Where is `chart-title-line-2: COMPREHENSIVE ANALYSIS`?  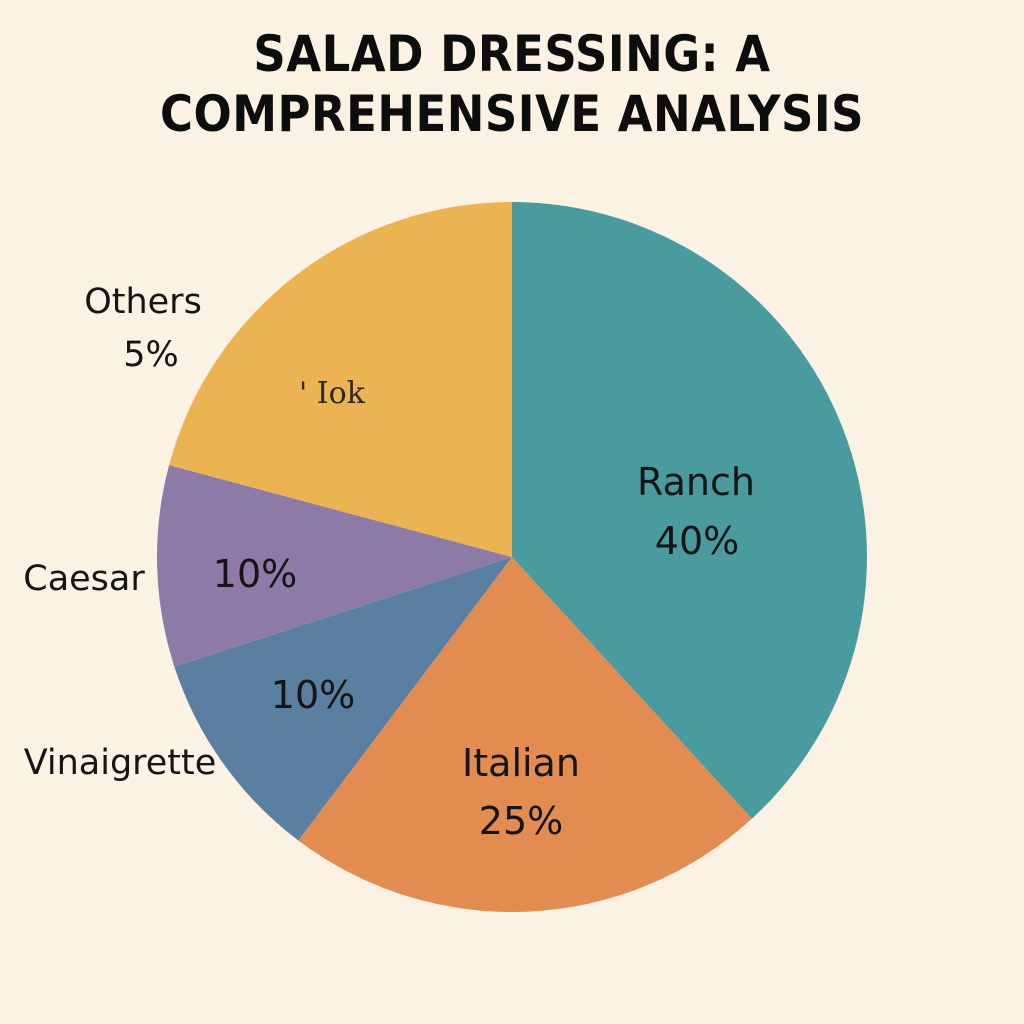 chart-title-line-2: COMPREHENSIVE ANALYSIS is located at coordinates (512, 114).